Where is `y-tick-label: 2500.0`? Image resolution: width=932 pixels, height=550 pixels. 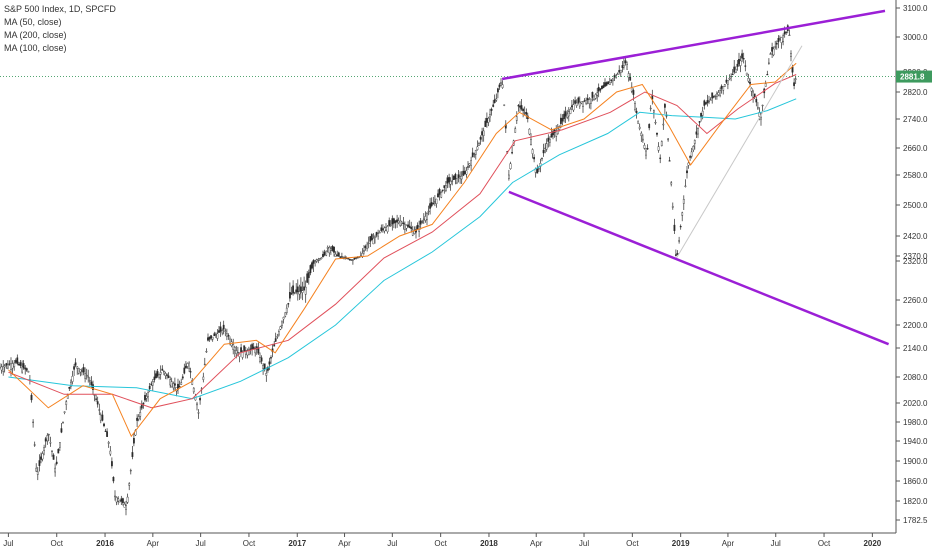
y-tick-label: 2500.0 is located at coordinates (915, 205).